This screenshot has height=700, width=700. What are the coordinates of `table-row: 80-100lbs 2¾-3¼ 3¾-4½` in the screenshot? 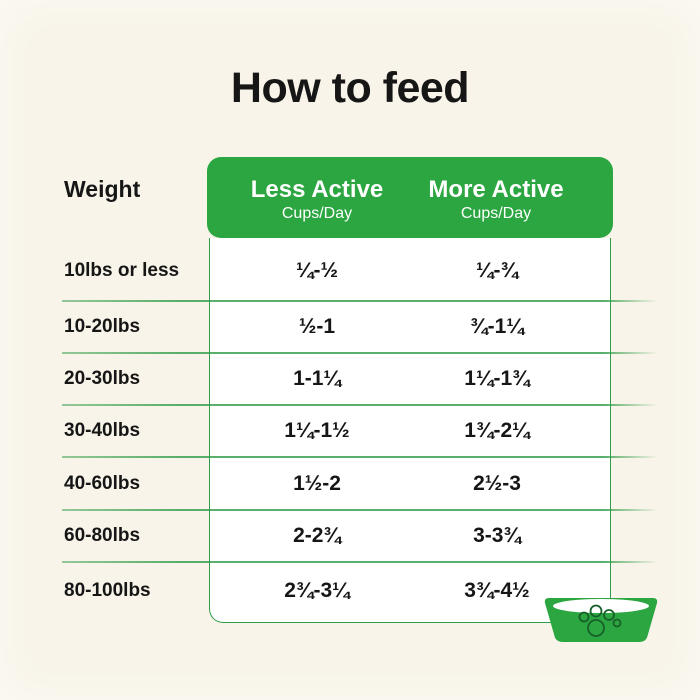 It's located at (350, 591).